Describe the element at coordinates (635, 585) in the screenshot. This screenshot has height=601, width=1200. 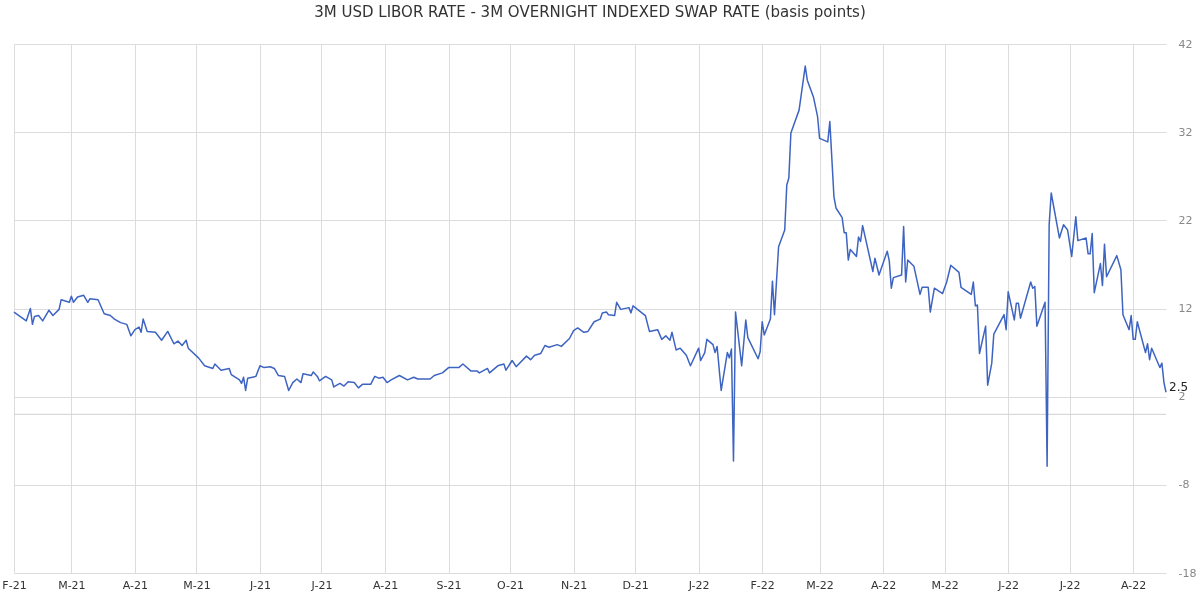
I see `x-tick-label: D-21` at that location.